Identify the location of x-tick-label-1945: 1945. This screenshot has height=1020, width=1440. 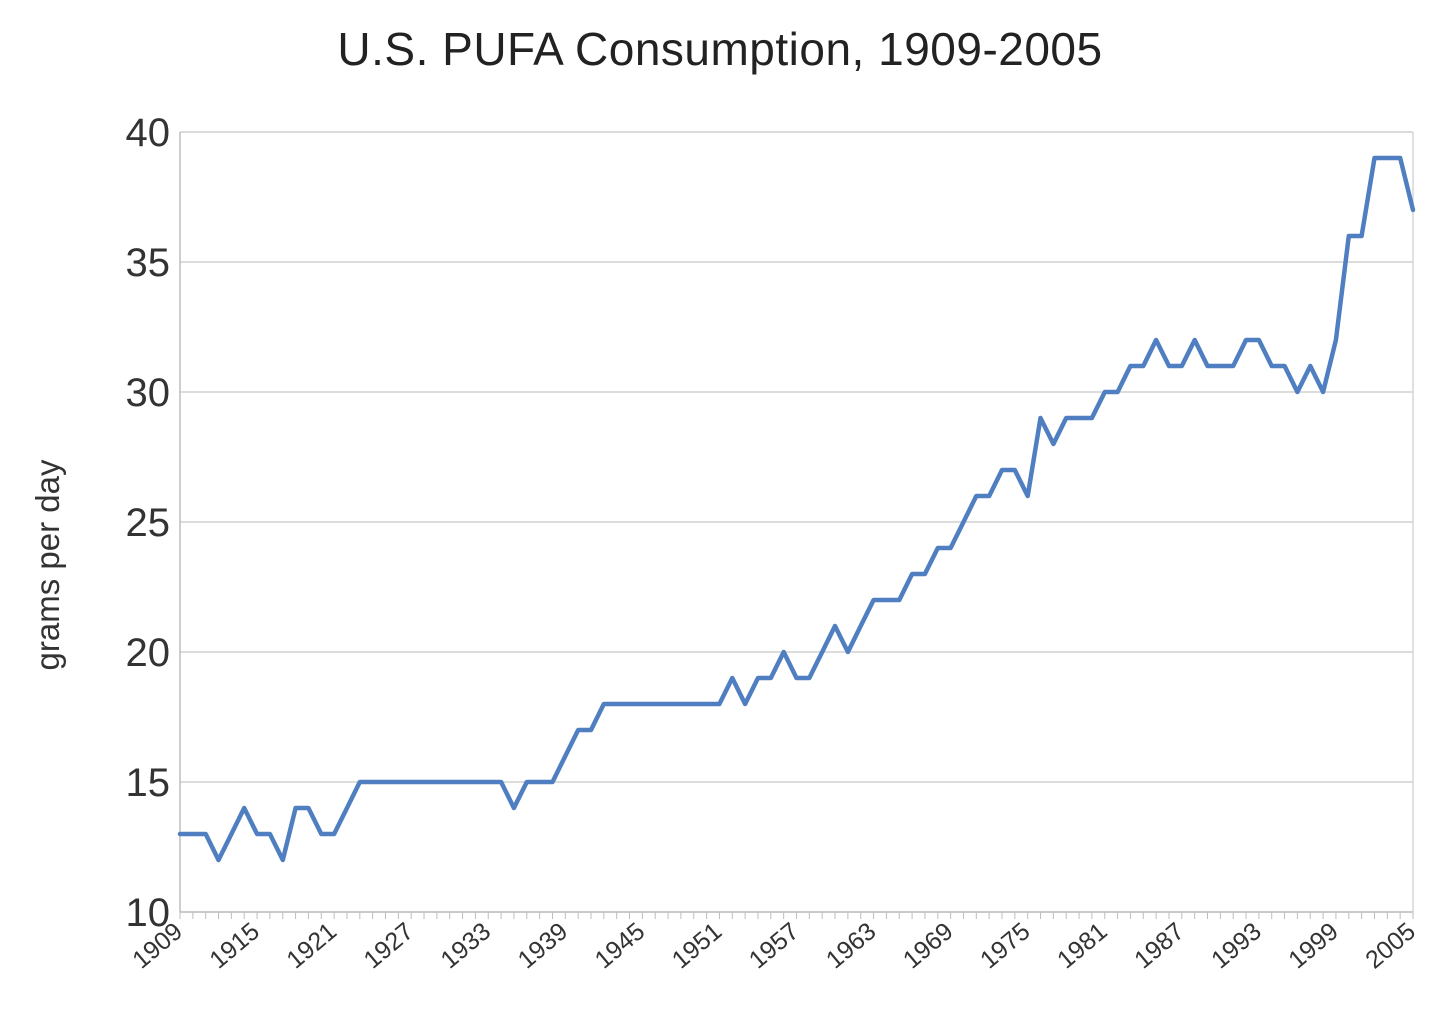
(620, 945).